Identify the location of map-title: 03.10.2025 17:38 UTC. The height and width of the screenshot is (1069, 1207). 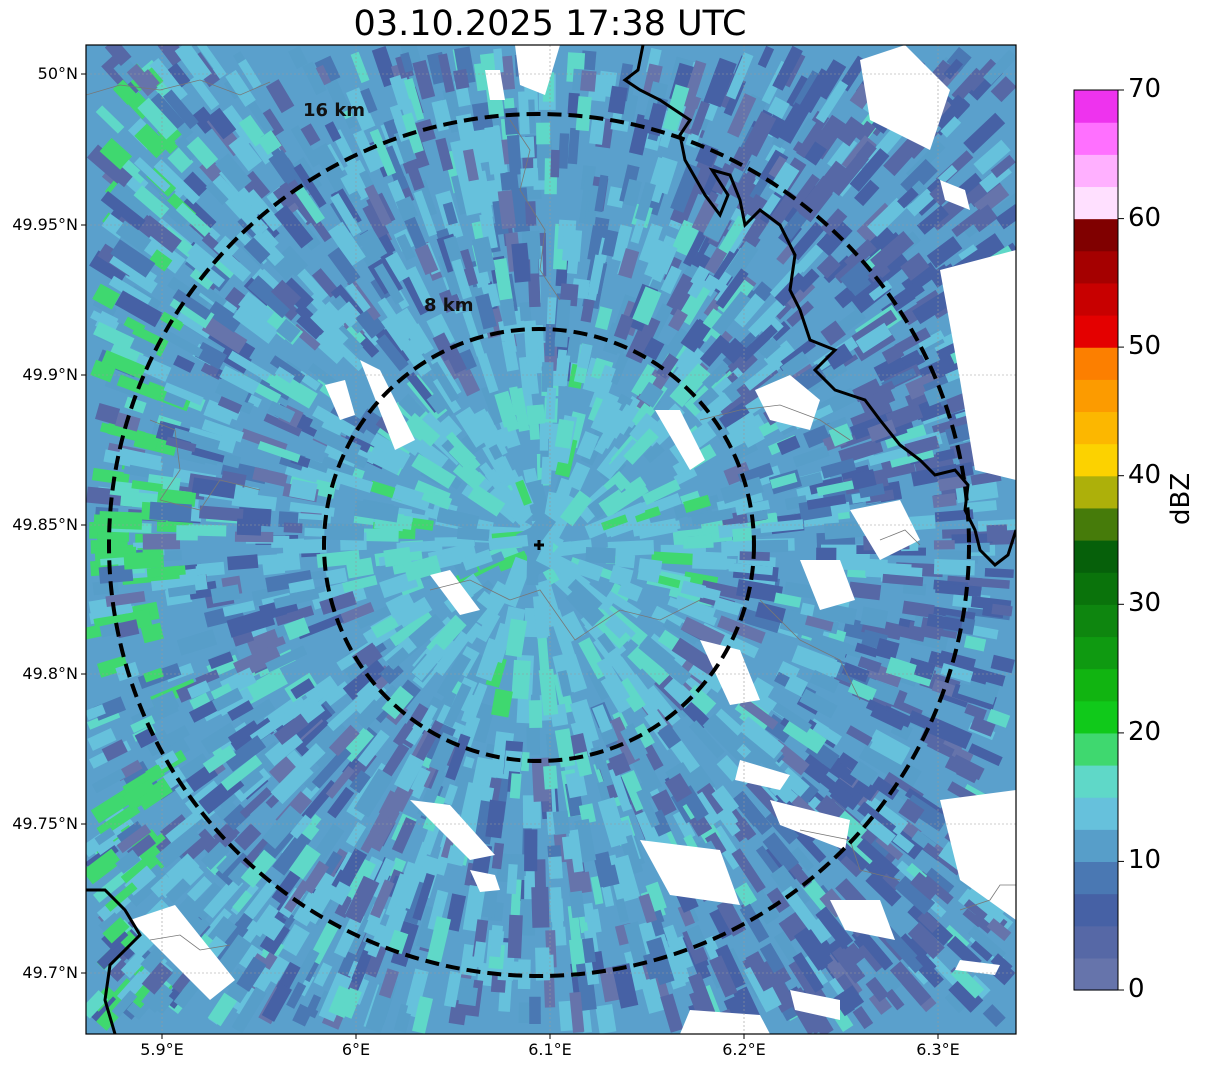
(550, 24).